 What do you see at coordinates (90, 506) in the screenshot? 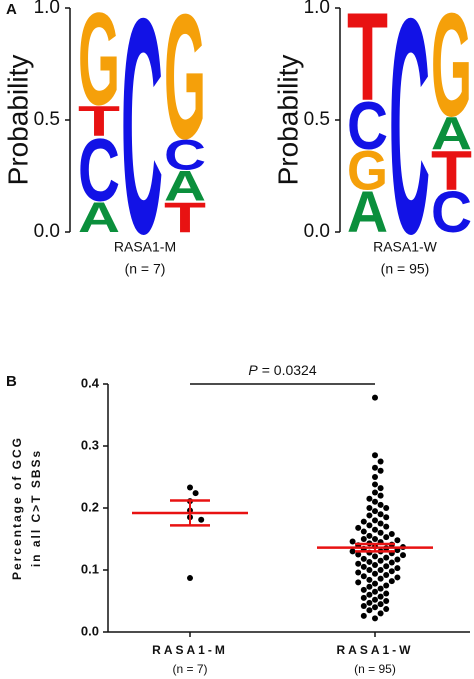
I see `y-tick-label: 0.2` at bounding box center [90, 506].